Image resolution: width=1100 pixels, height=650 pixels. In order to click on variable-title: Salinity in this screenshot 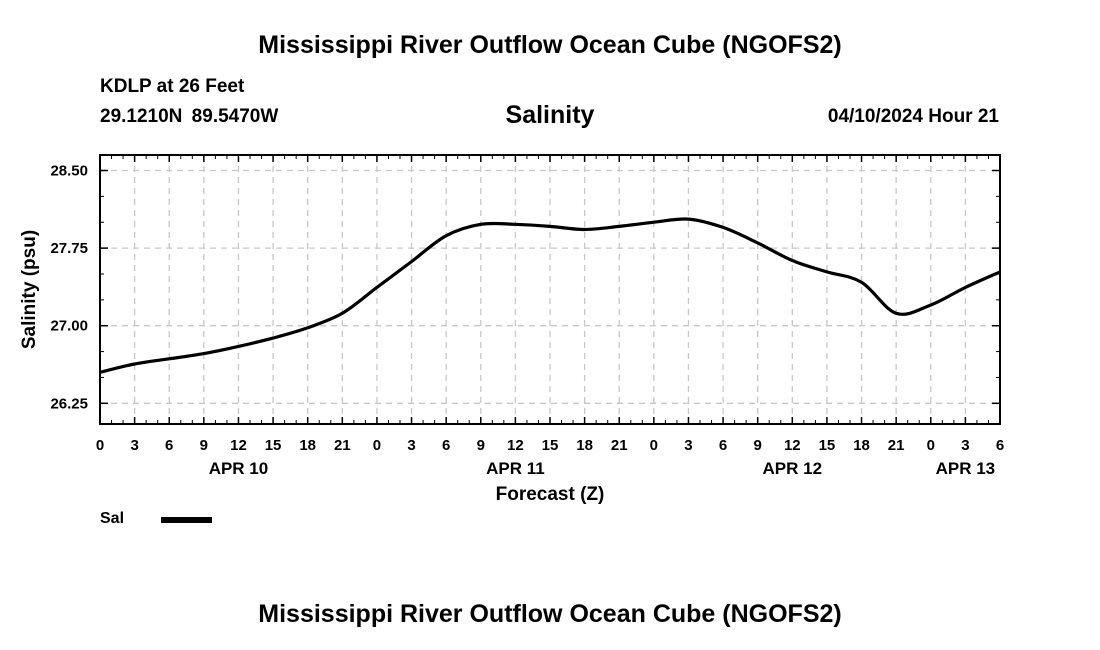, I will do `click(550, 115)`.